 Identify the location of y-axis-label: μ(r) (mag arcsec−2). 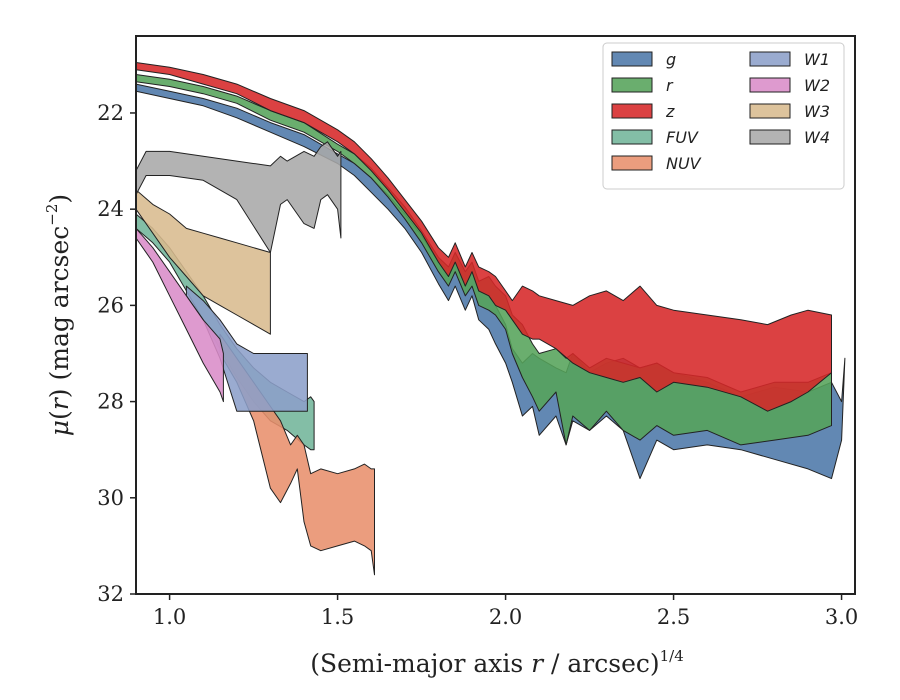
(58, 315).